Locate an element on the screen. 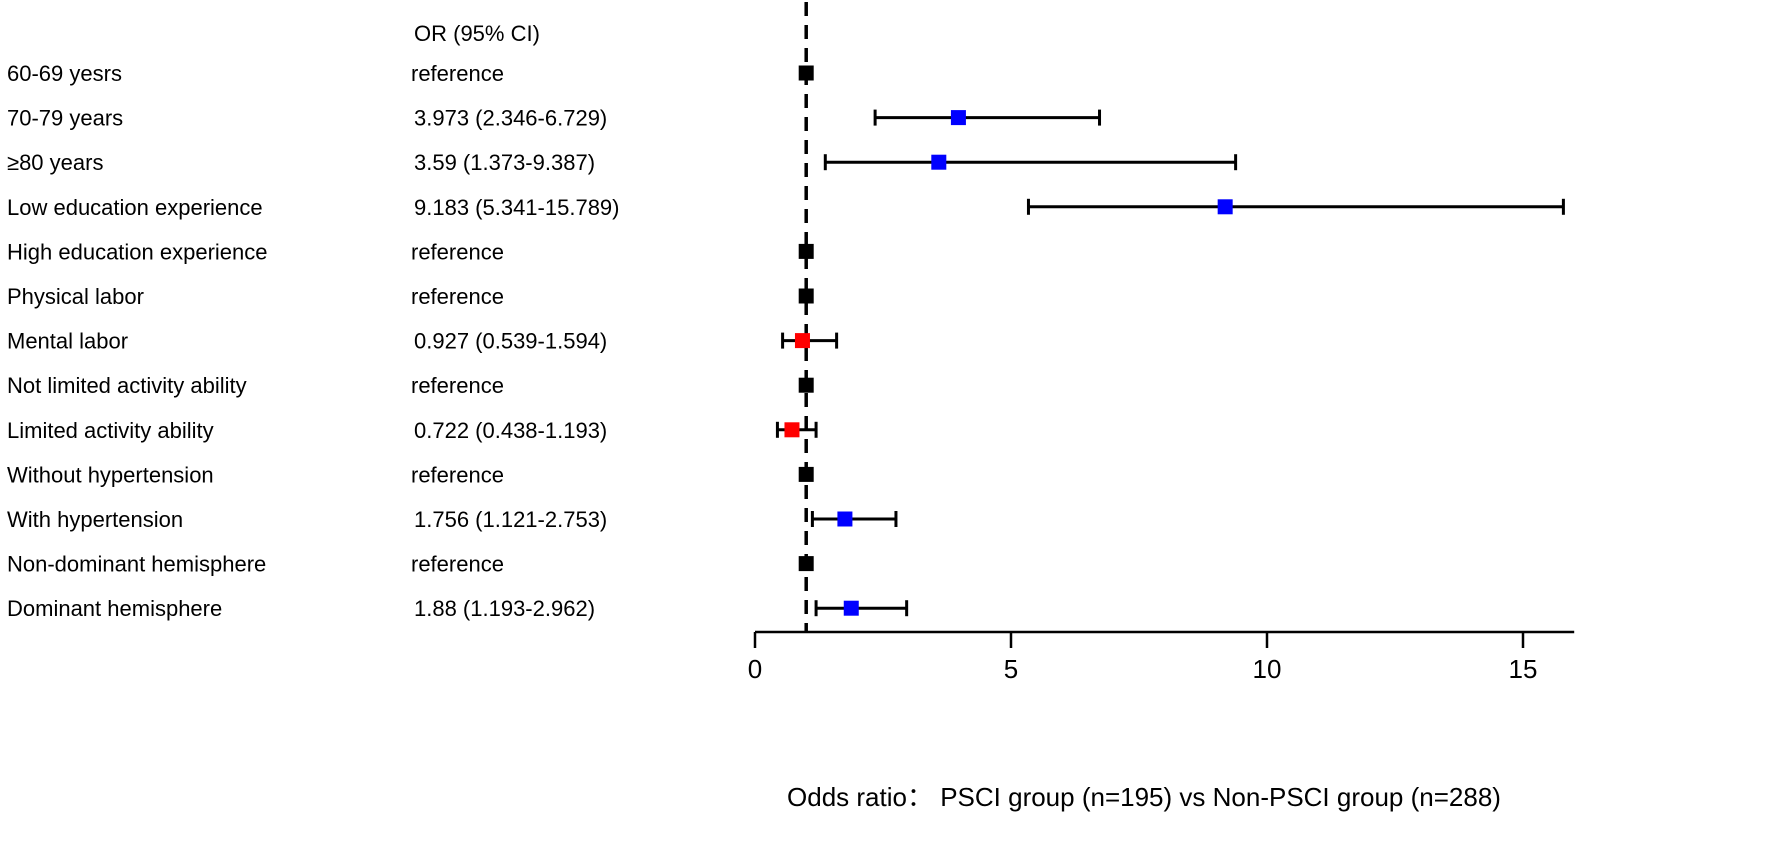  row-label: Limited activity ability is located at coordinates (110, 430).